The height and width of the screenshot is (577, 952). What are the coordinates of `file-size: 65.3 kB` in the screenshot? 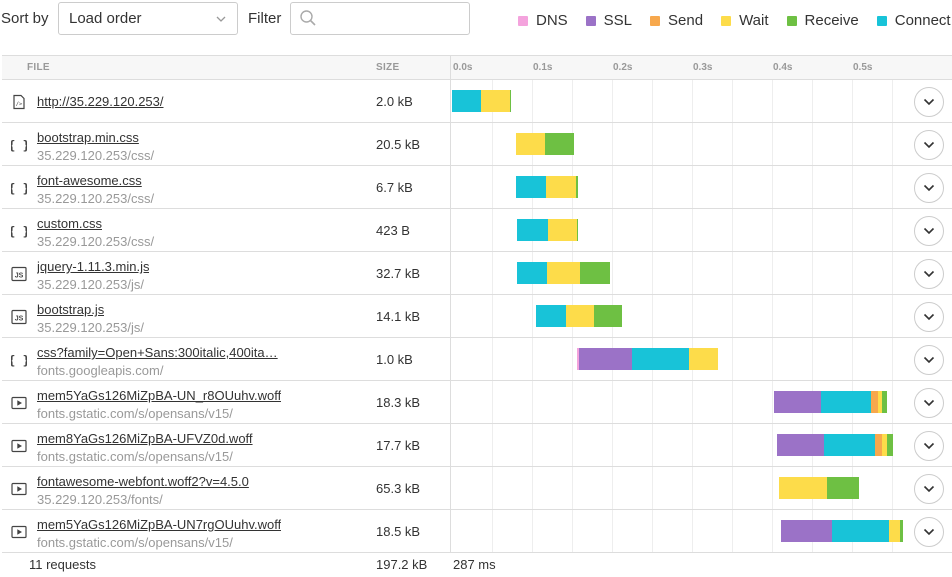 It's located at (398, 488).